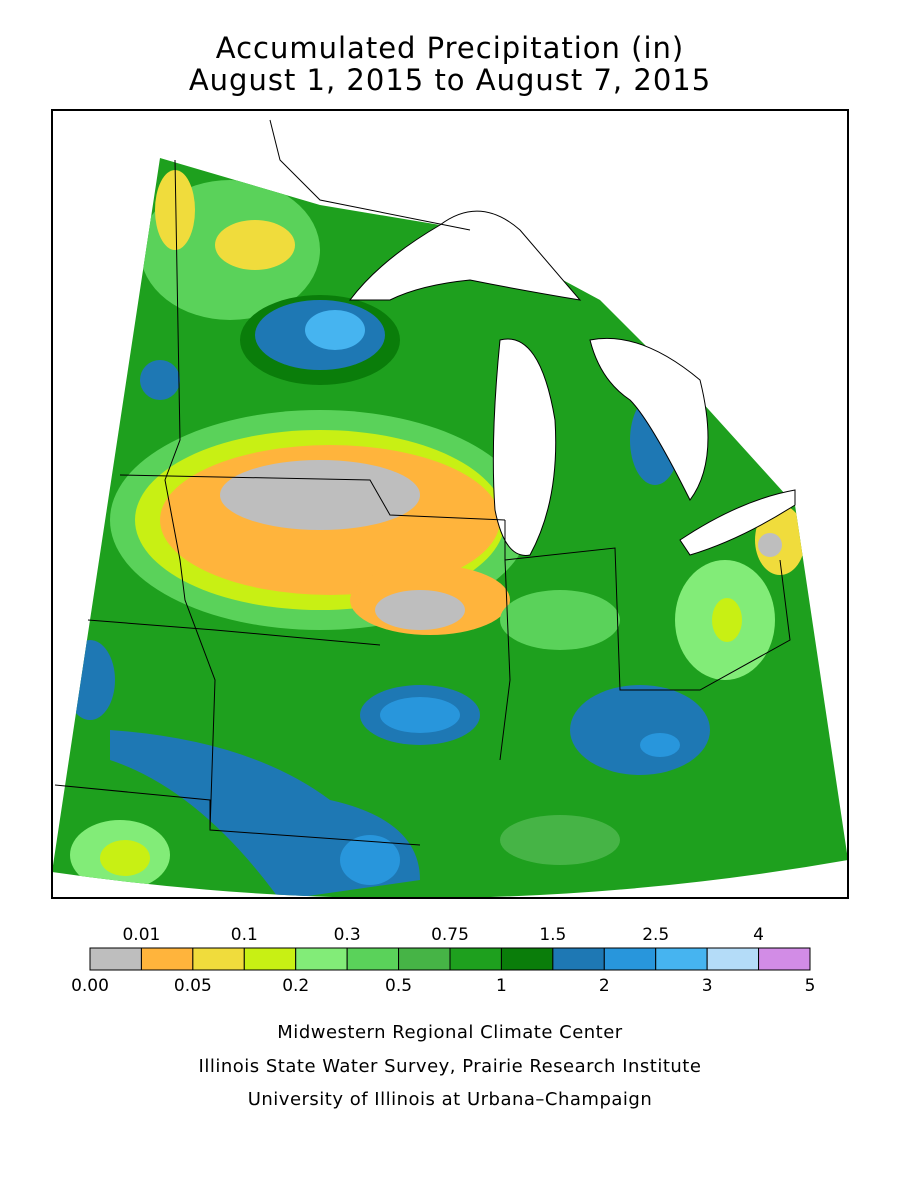  What do you see at coordinates (398, 986) in the screenshot?
I see `legend-label: 0.5` at bounding box center [398, 986].